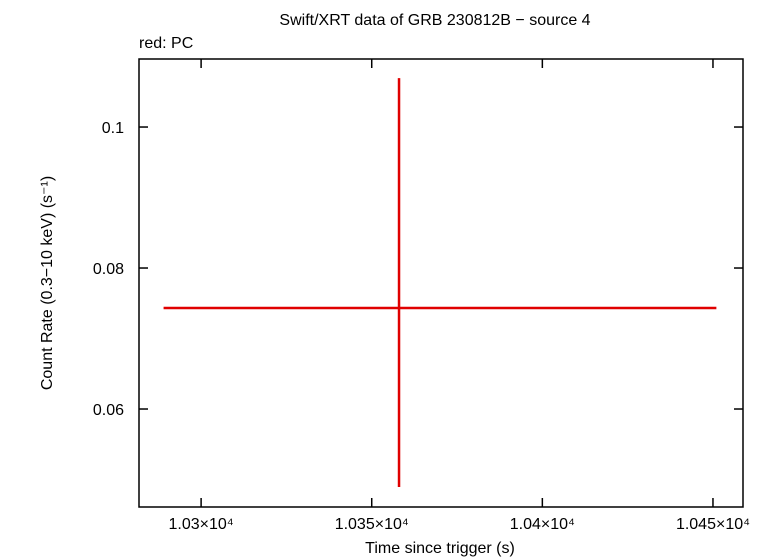 The width and height of the screenshot is (772, 558). I want to click on x-tick-label: 1.03×10⁴, so click(201, 524).